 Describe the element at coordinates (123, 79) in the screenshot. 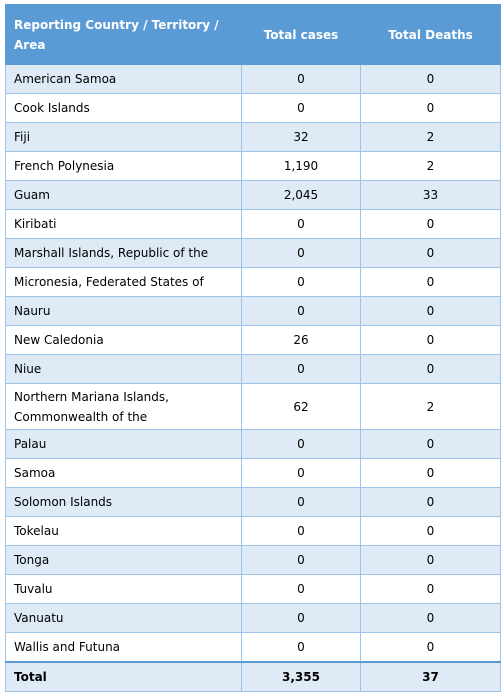

I see `country-cell: American Samoa` at that location.